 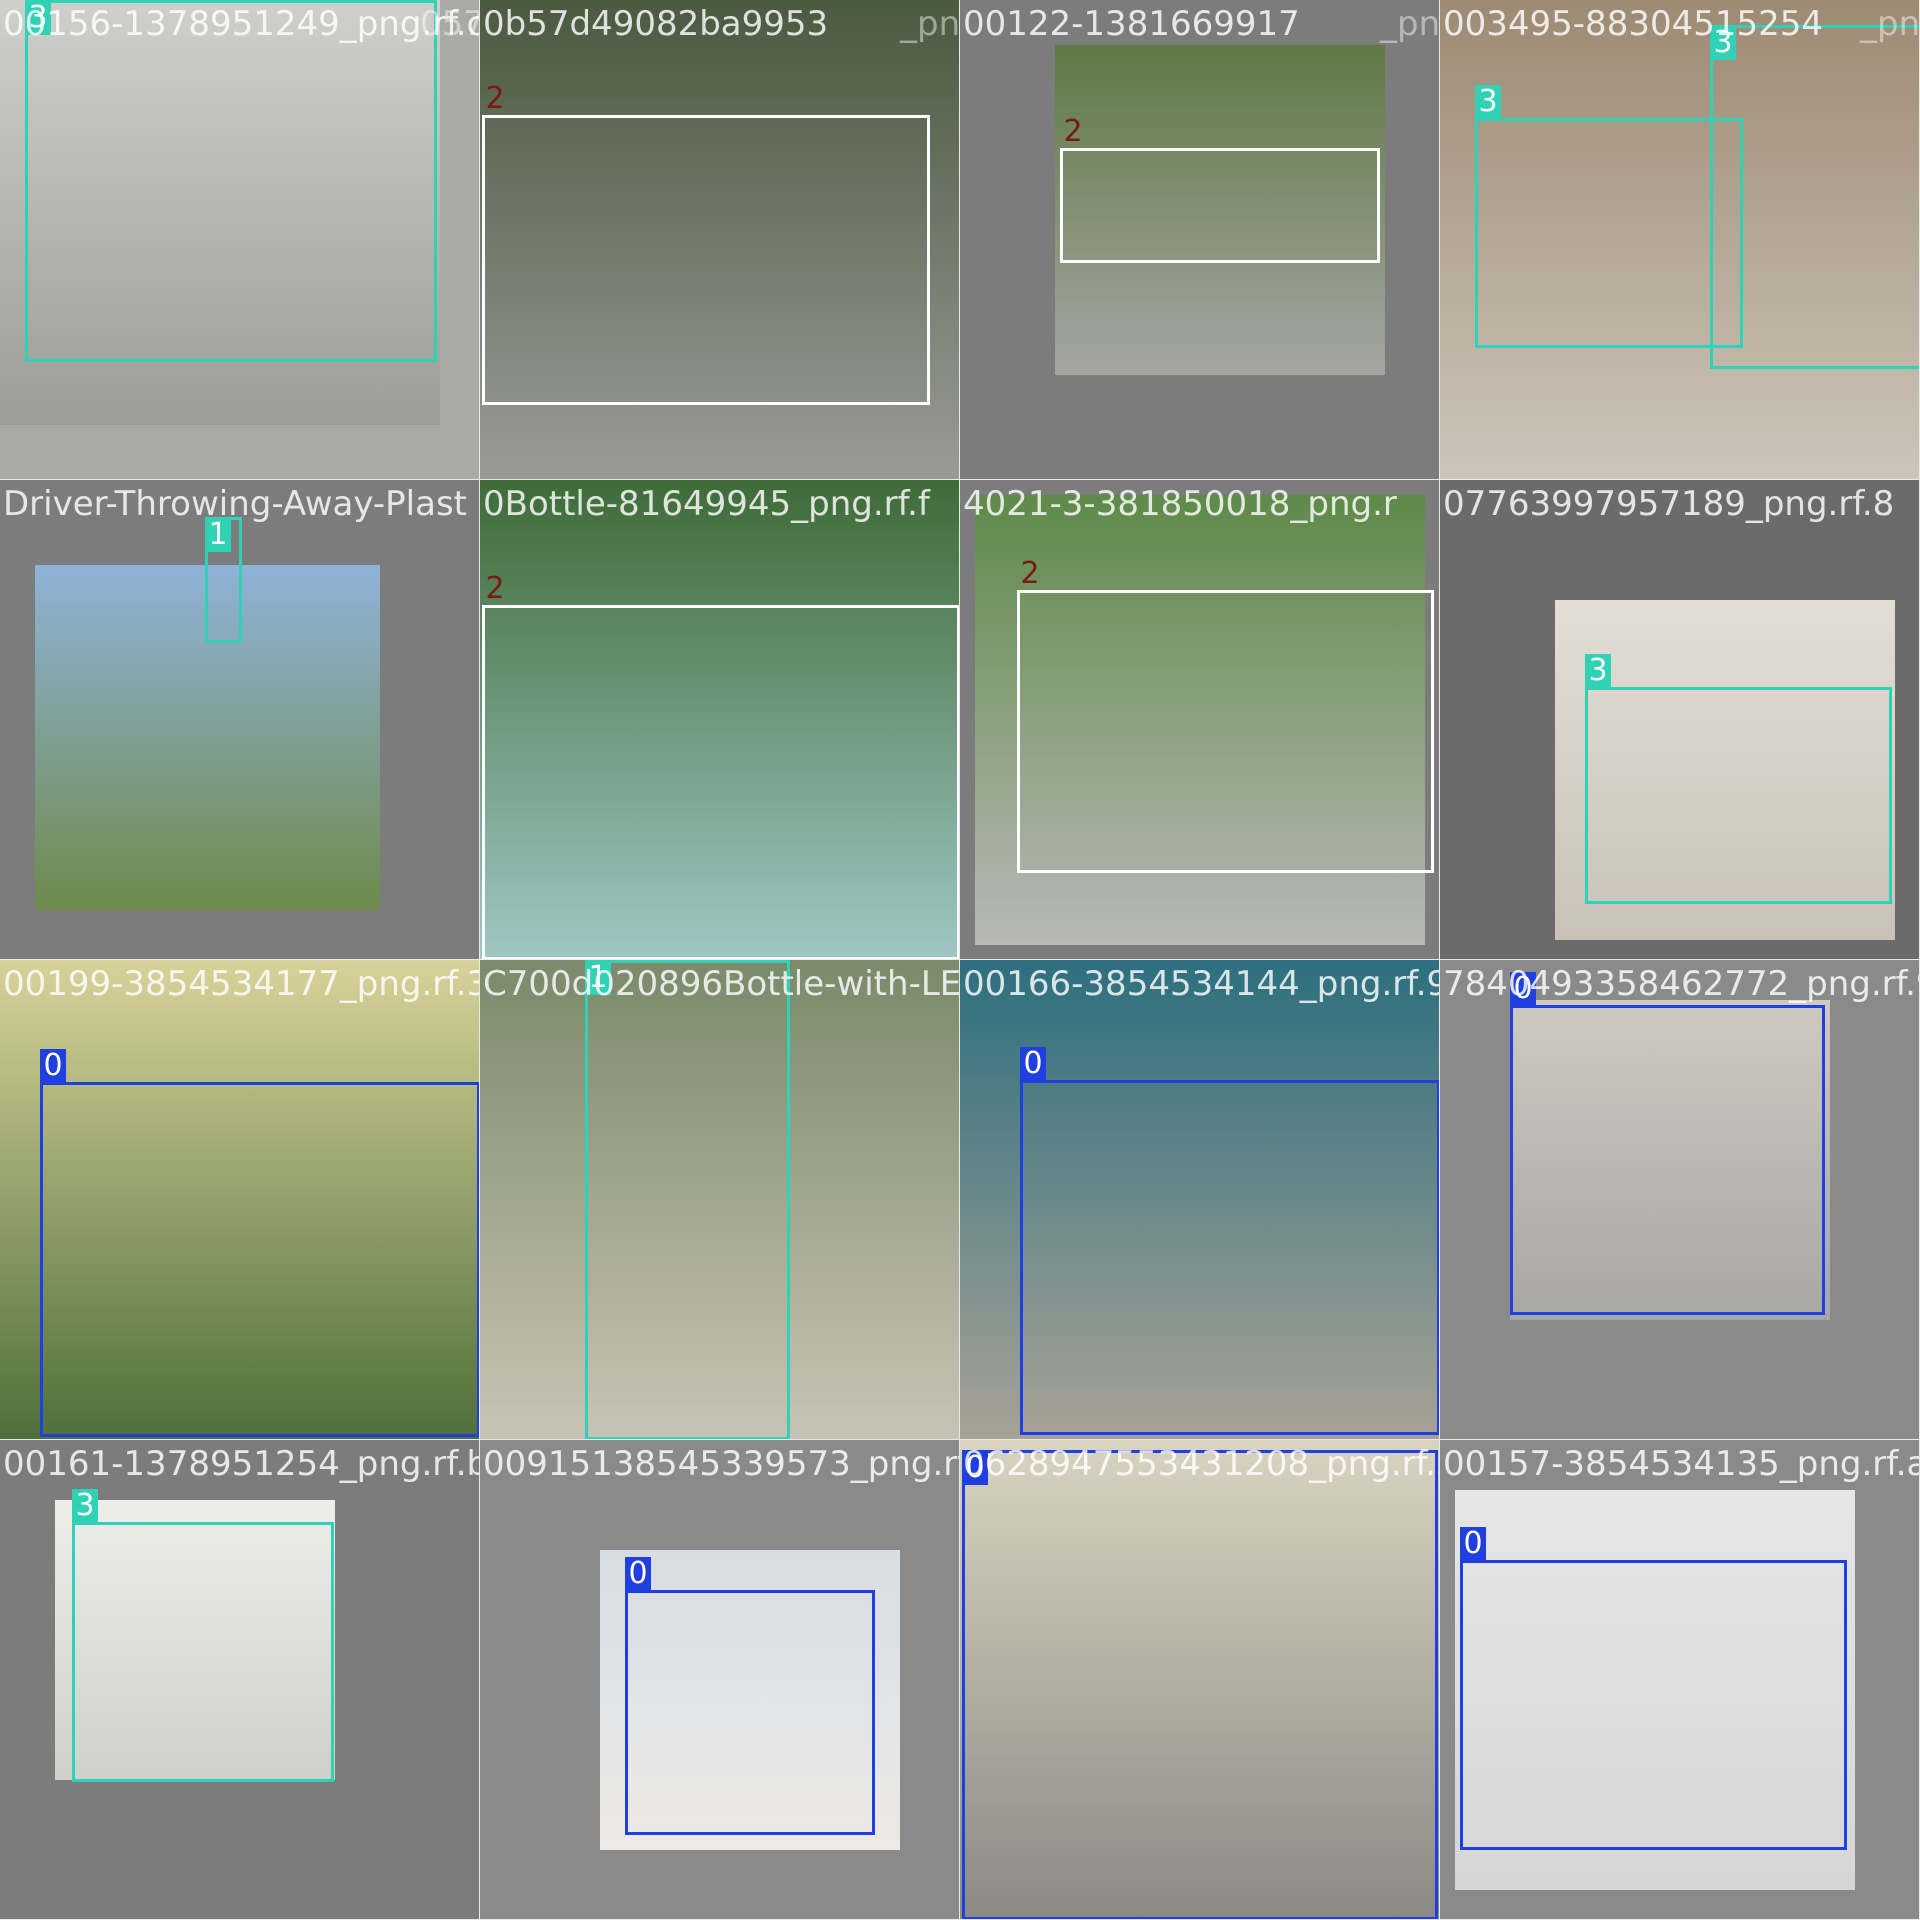 I want to click on result-tile: 00166-3854534144_png.rf.9 0, so click(x=1200, y=1200).